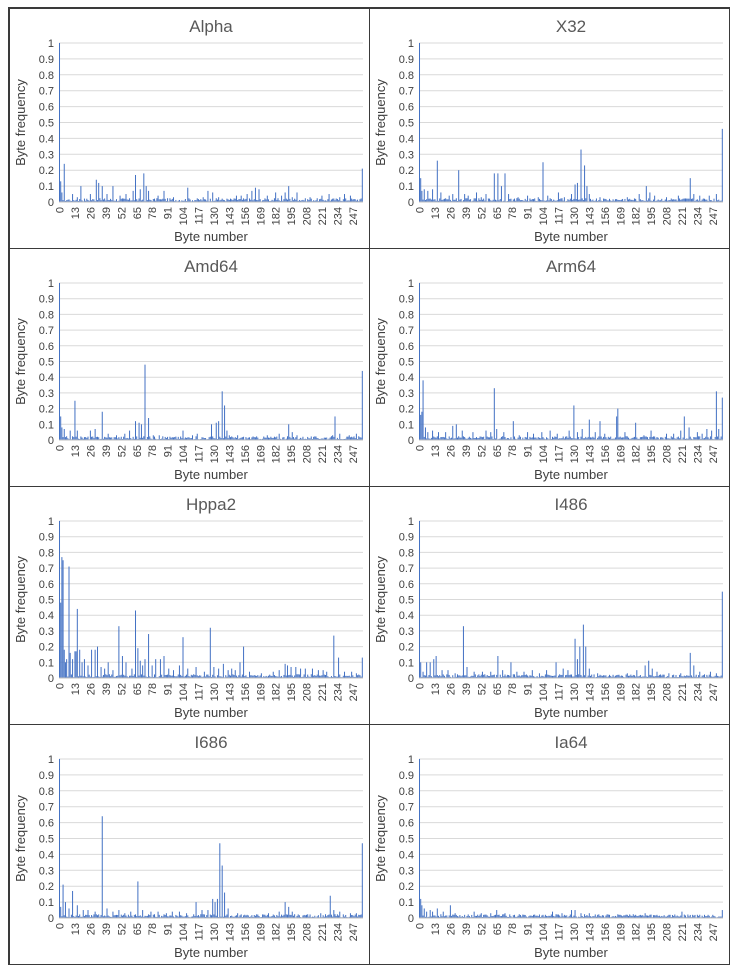  I want to click on x-tick-label: 143, so click(230, 692).